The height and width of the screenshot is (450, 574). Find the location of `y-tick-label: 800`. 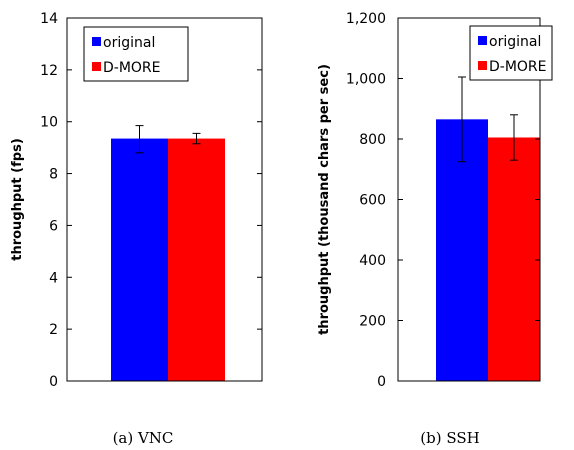

y-tick-label: 800 is located at coordinates (372, 140).